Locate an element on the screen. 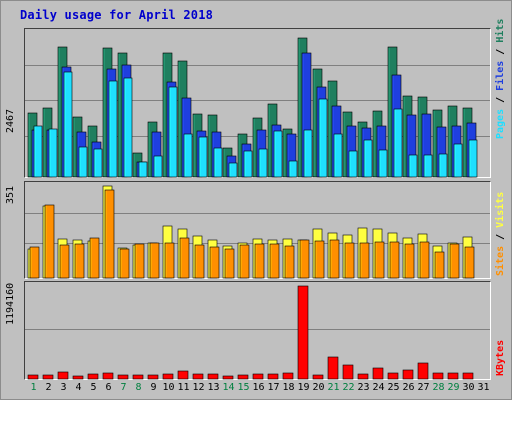 The width and height of the screenshot is (512, 428). x-label-day-7: 7 is located at coordinates (123, 387).